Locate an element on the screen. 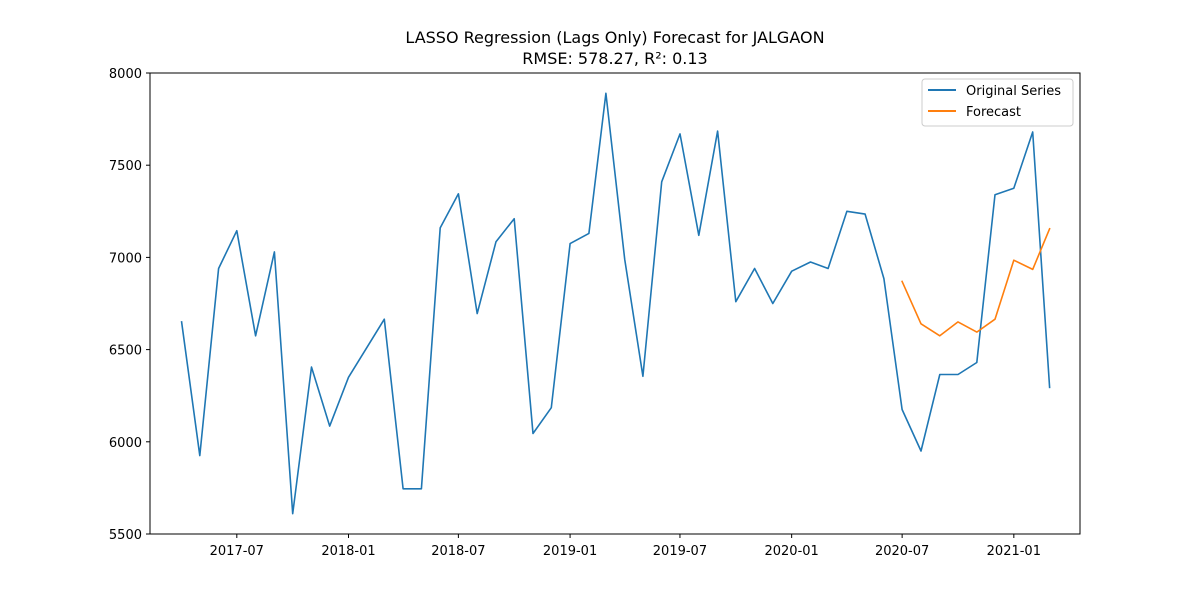 The height and width of the screenshot is (600, 1200). legend: Original Series Forecast is located at coordinates (997, 102).